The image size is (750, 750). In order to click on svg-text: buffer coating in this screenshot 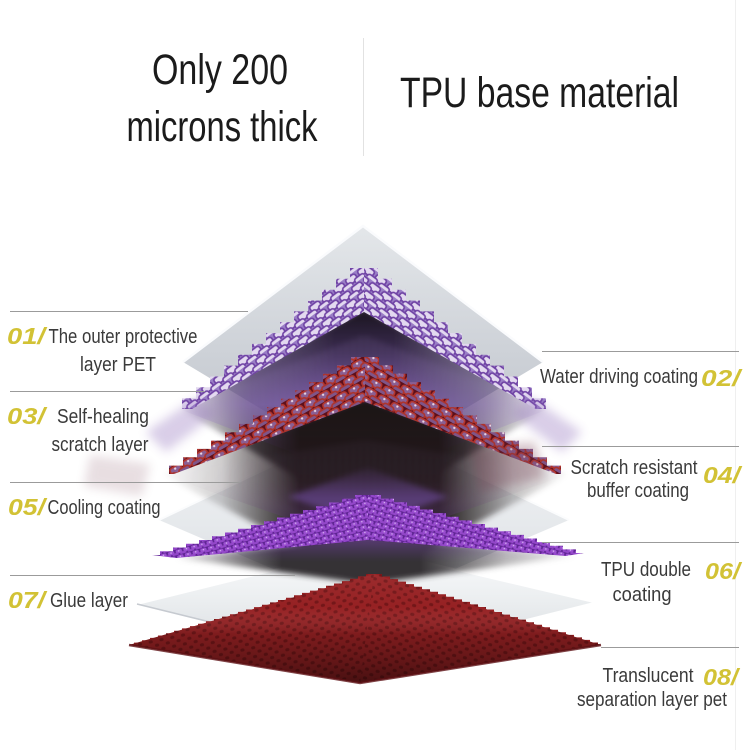, I will do `click(638, 491)`.